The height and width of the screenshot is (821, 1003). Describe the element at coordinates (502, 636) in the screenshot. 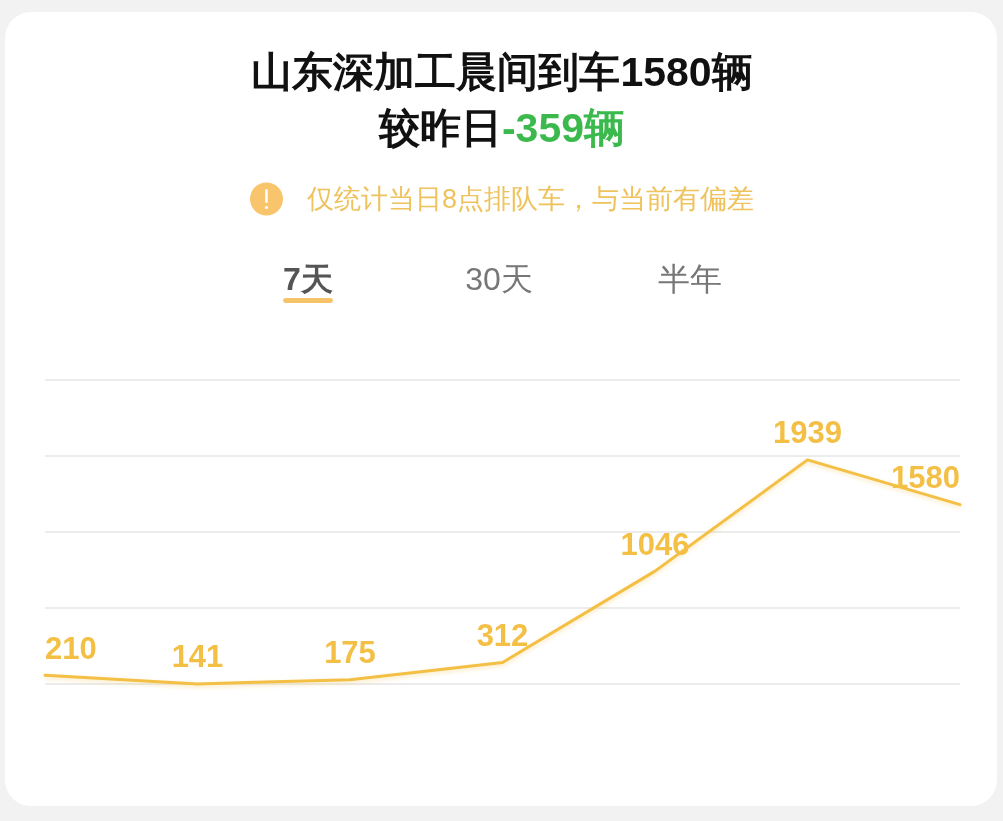

I see `data-label: 312` at that location.